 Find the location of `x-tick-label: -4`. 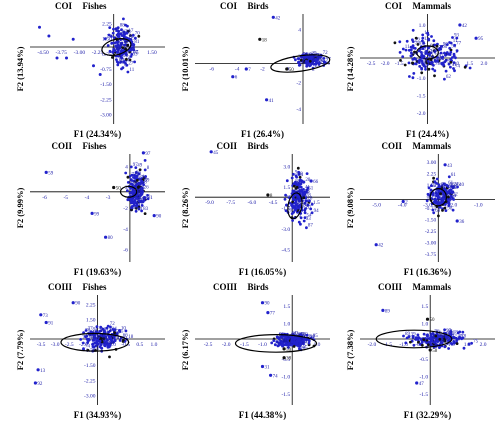

x-tick-label: -4 is located at coordinates (87, 198).